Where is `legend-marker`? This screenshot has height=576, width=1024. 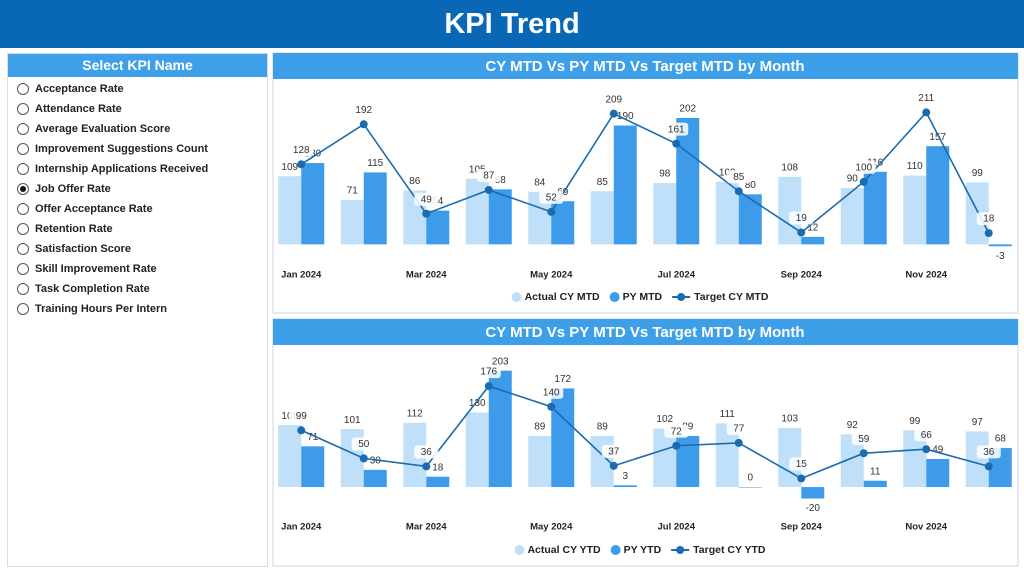
legend-marker is located at coordinates (516, 297).